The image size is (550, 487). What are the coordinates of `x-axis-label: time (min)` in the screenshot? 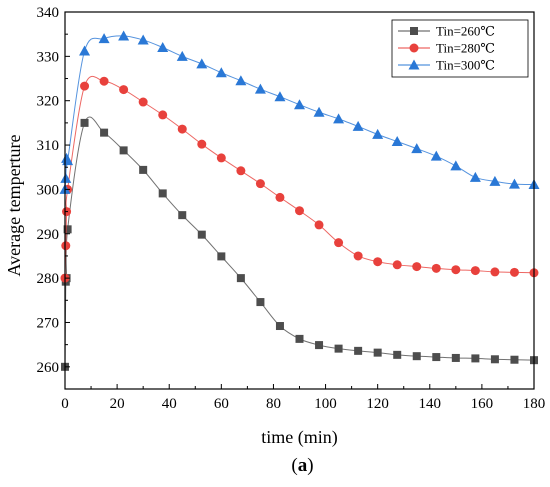 It's located at (299, 437).